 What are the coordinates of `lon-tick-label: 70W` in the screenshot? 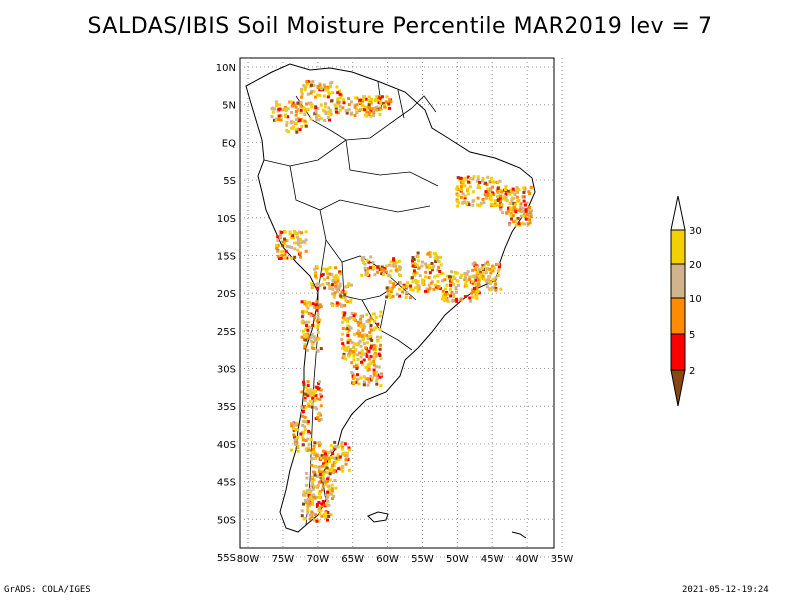 It's located at (317, 559).